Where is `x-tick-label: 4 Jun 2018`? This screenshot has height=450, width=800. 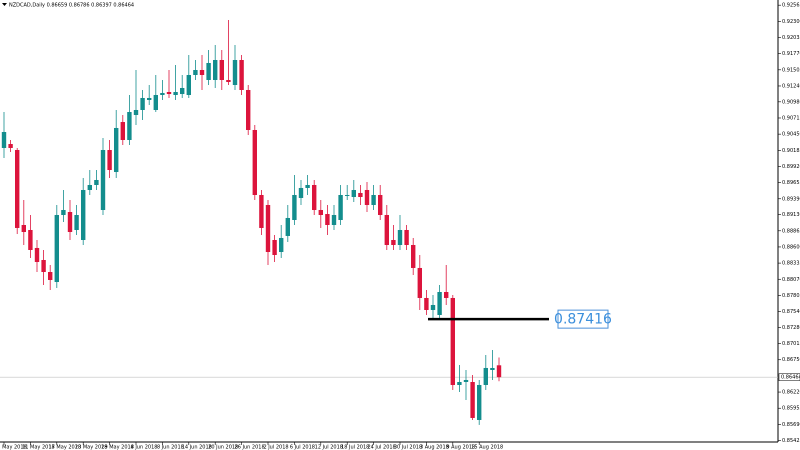 x-tick-label: 4 Jun 2018 is located at coordinates (144, 447).